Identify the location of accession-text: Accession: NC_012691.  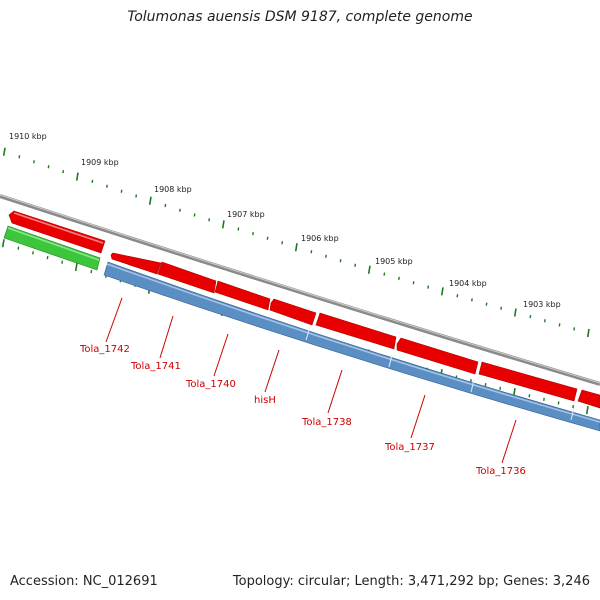
(84, 581).